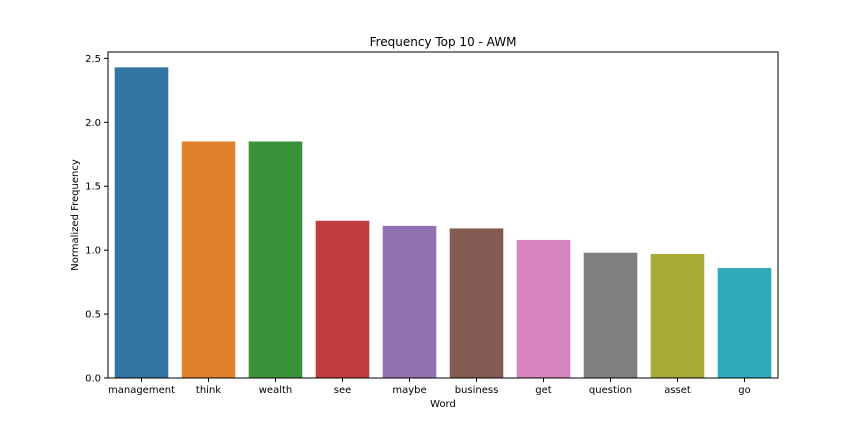 This screenshot has width=864, height=432. Describe the element at coordinates (610, 390) in the screenshot. I see `x-tick-label: question` at that location.